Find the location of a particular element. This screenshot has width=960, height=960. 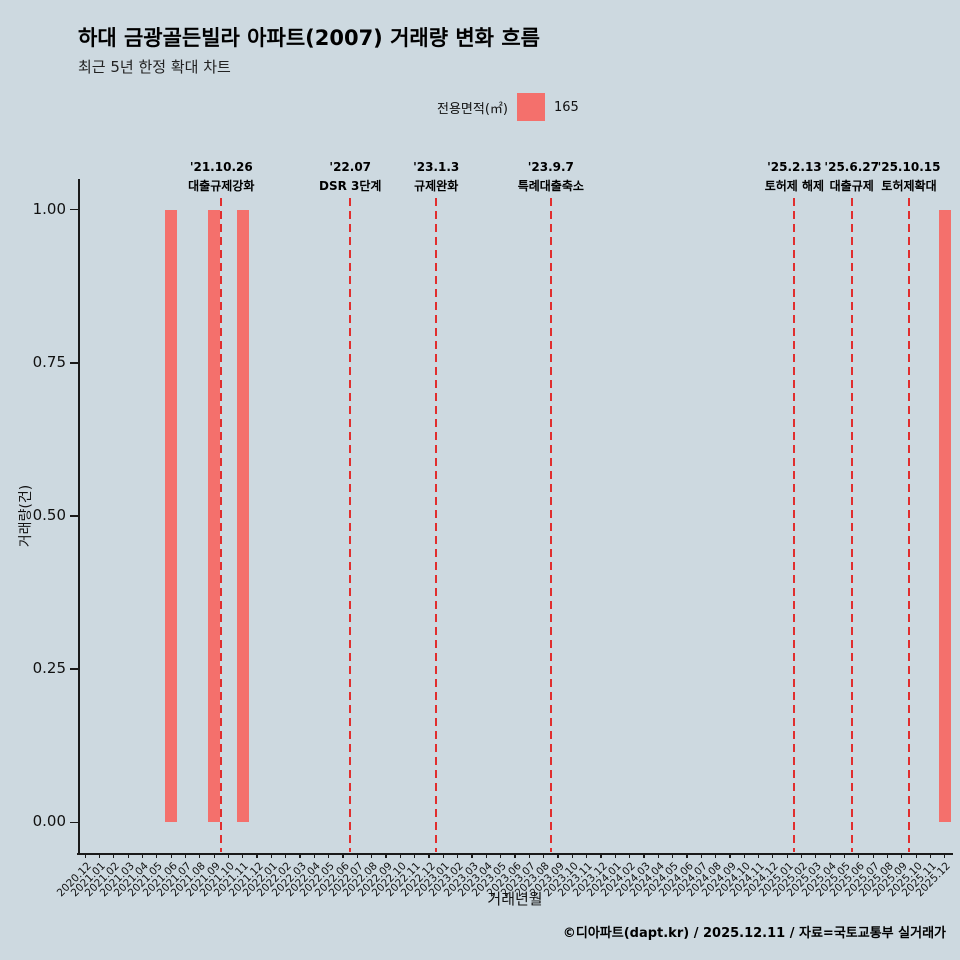

bar-2021.06 is located at coordinates (171, 516).